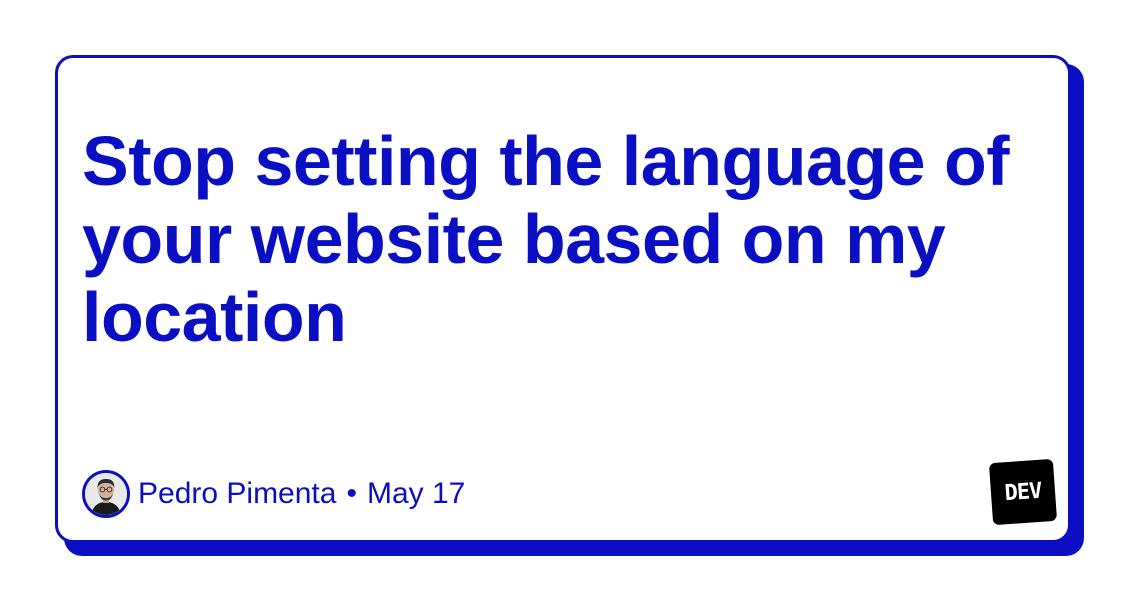 The width and height of the screenshot is (1128, 600). Describe the element at coordinates (237, 493) in the screenshot. I see `author-name: Pedro Pimenta` at that location.